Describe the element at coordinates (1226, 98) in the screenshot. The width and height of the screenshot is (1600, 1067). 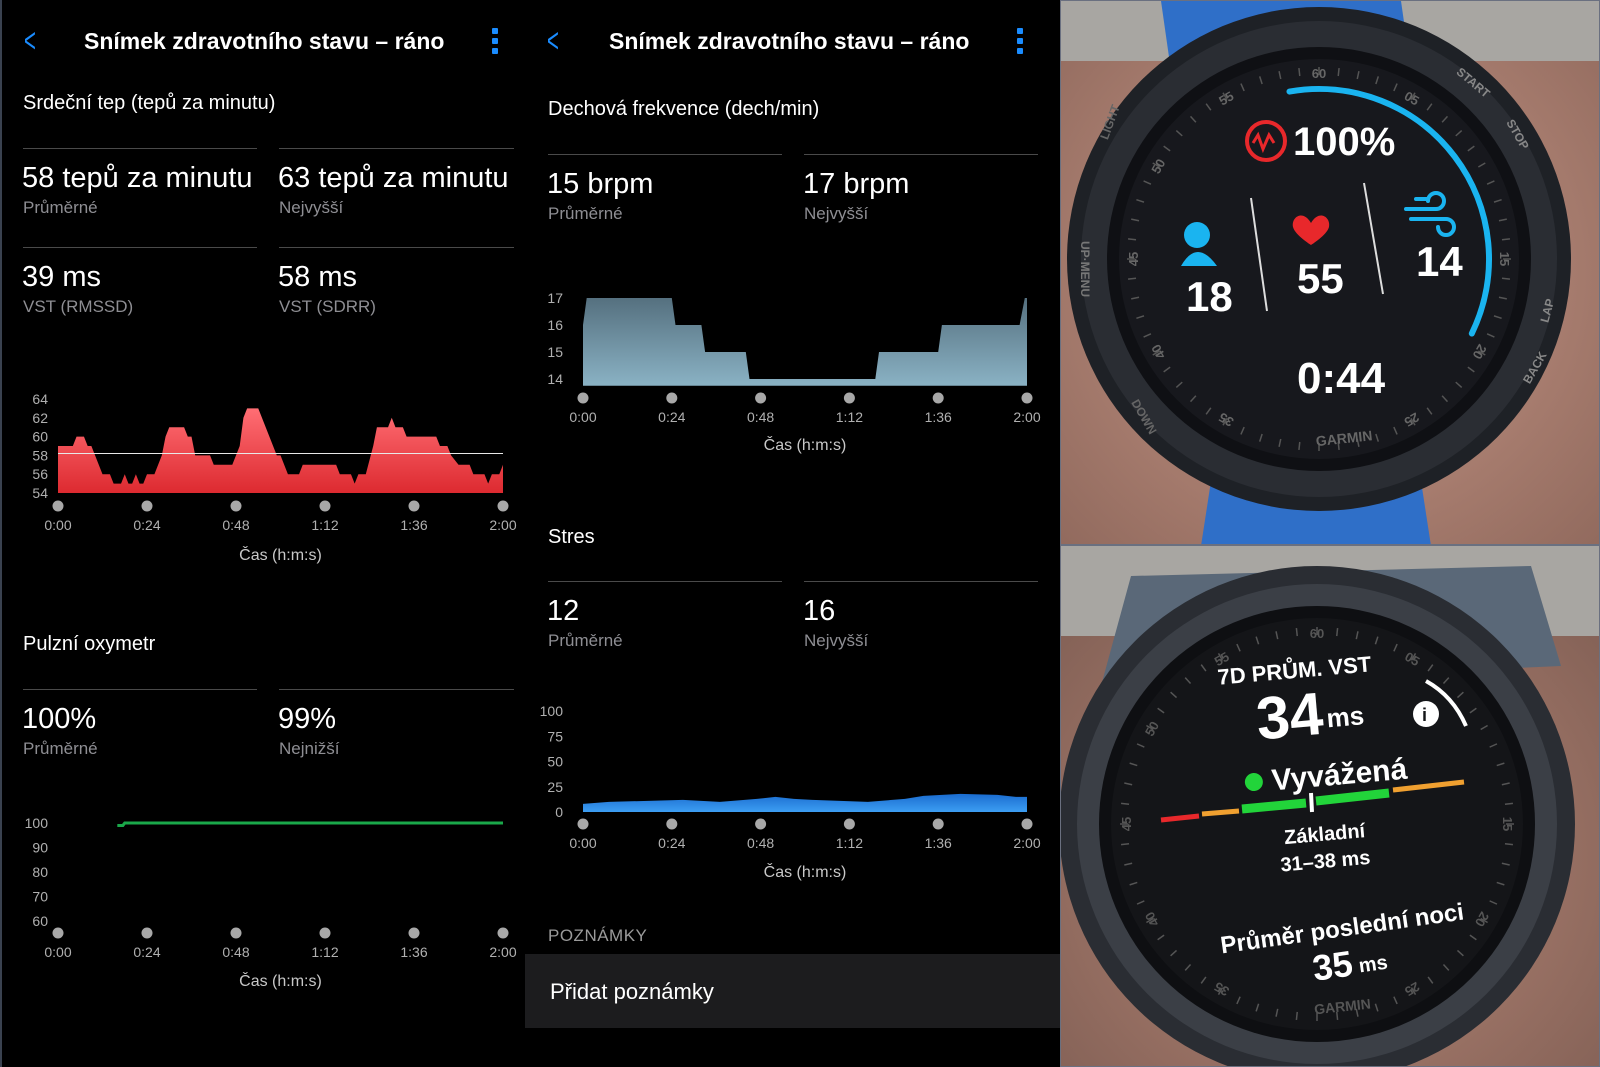
I see `bezel-number: 55` at that location.